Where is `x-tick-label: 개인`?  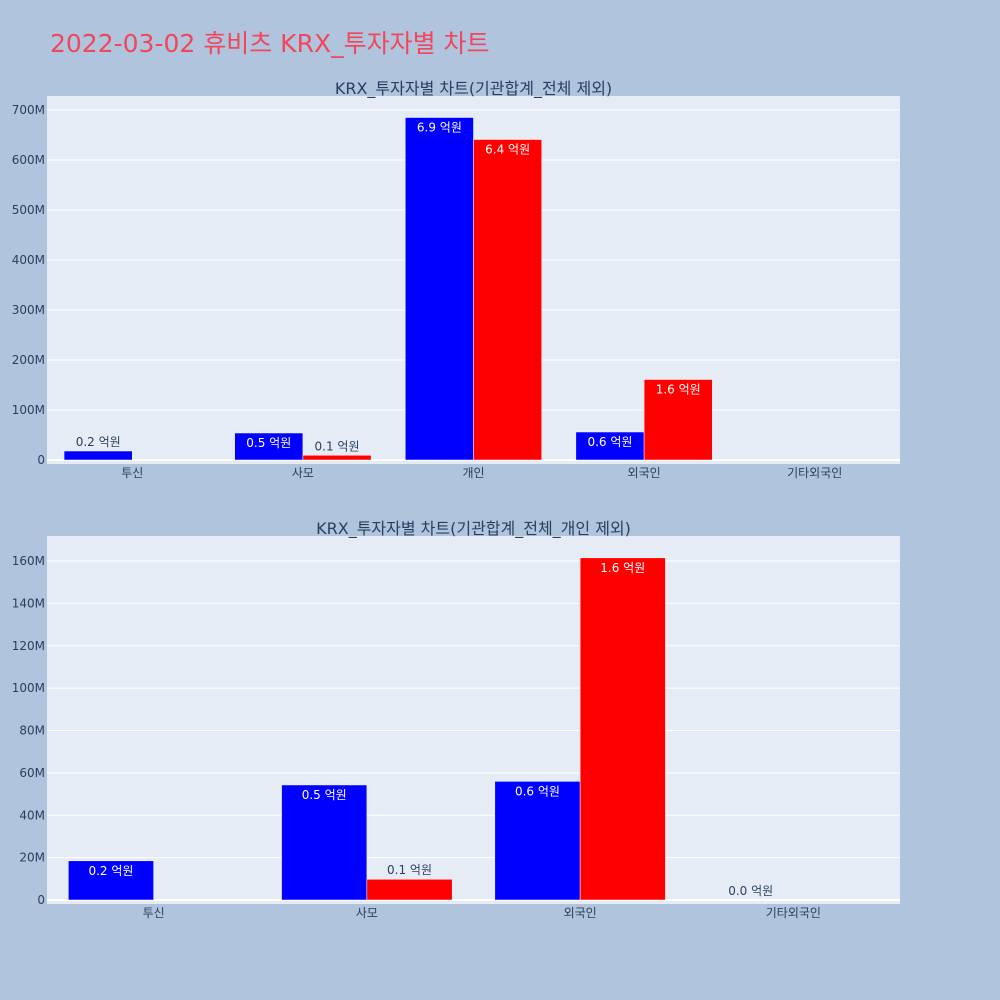
x-tick-label: 개인 is located at coordinates (473, 473).